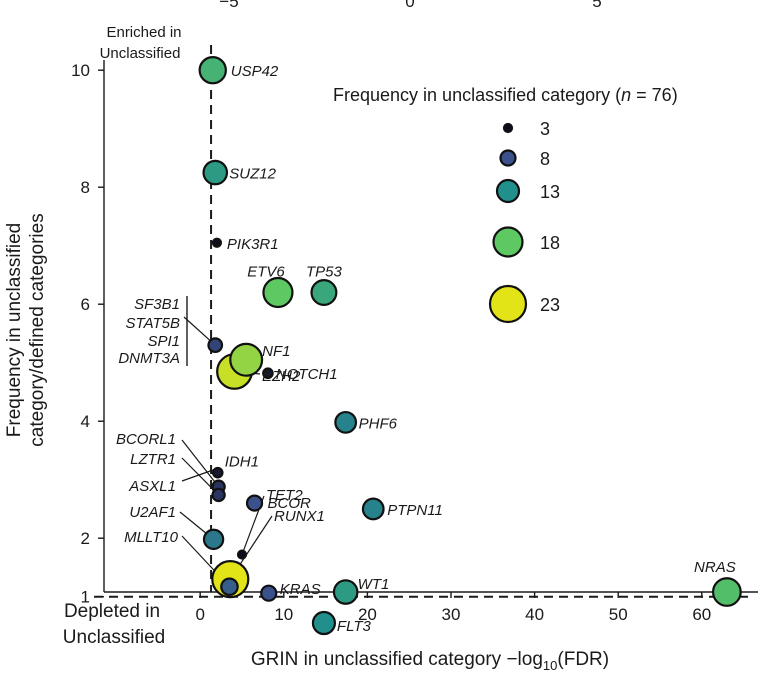 Image resolution: width=774 pixels, height=676 pixels. What do you see at coordinates (85, 187) in the screenshot?
I see `y-tick-label: 8` at bounding box center [85, 187].